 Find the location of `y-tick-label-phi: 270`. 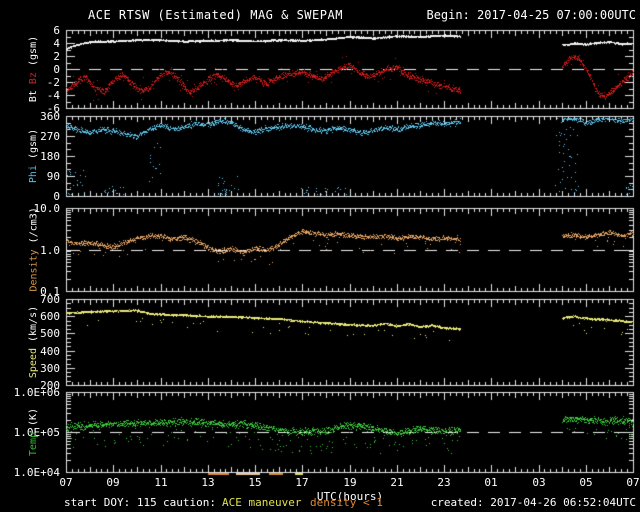

y-tick-label-phi: 270 is located at coordinates (50, 136).